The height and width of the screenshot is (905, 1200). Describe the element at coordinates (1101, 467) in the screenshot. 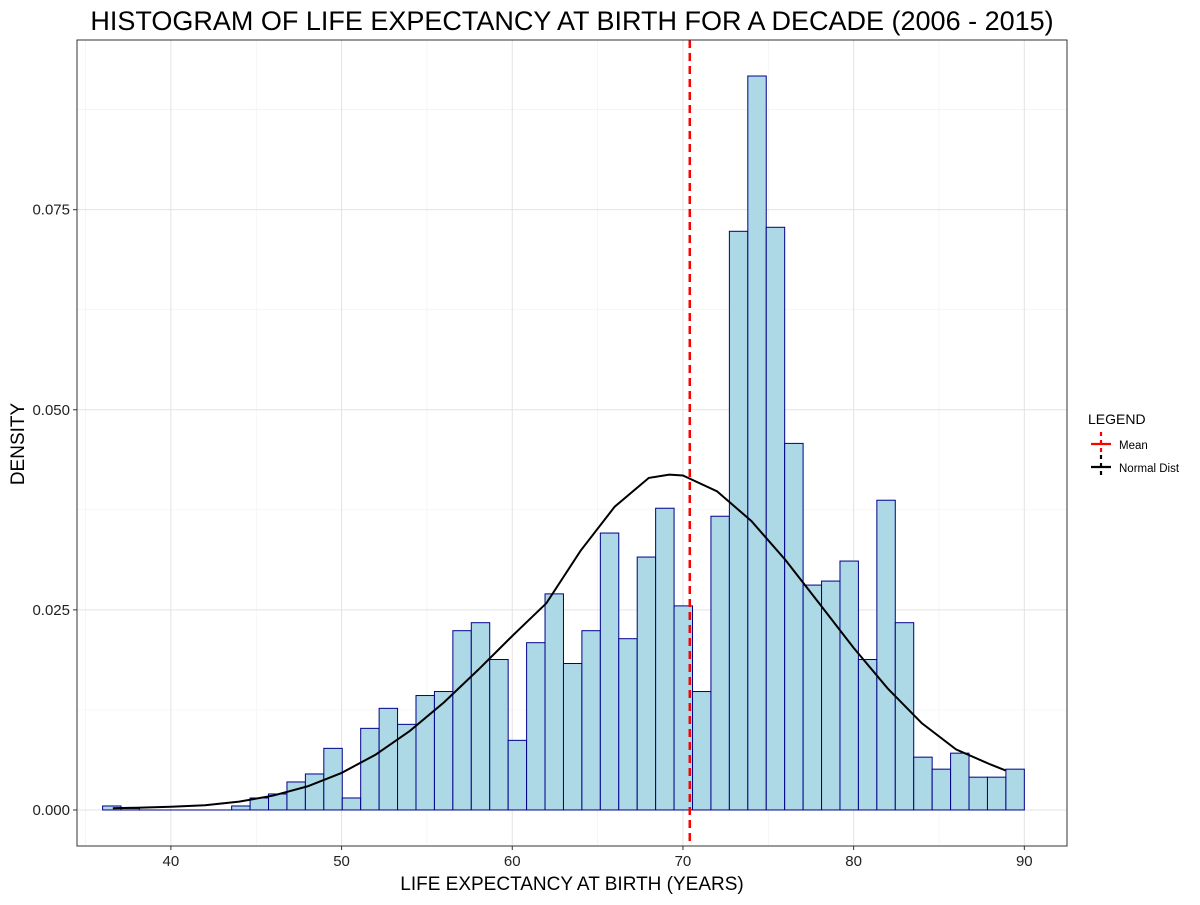

I see `legend-key-normal-dist` at that location.